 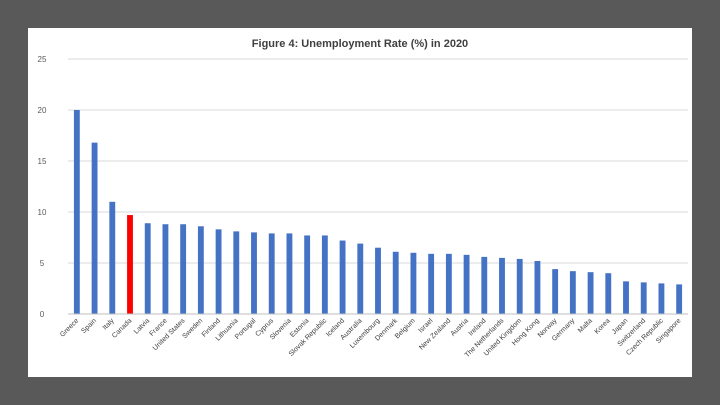 I want to click on y-tick-label: 25, so click(x=42, y=59).